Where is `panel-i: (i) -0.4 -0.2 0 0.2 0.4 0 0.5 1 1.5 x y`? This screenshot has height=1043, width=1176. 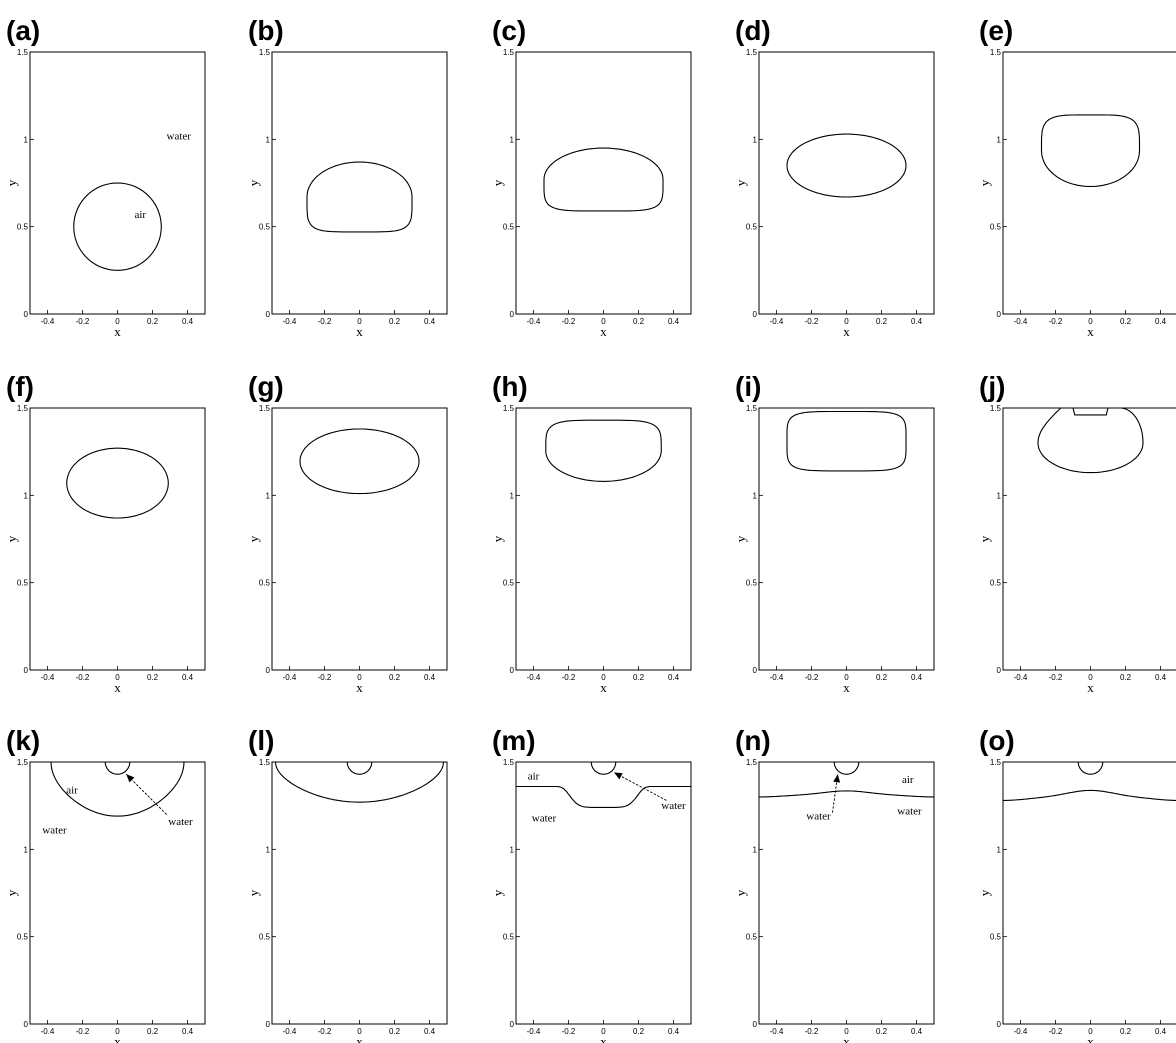
panel-i: (i) -0.4 -0.2 0 0.2 0.4 0 0.5 1 1.5 x y is located at coordinates (834, 533).